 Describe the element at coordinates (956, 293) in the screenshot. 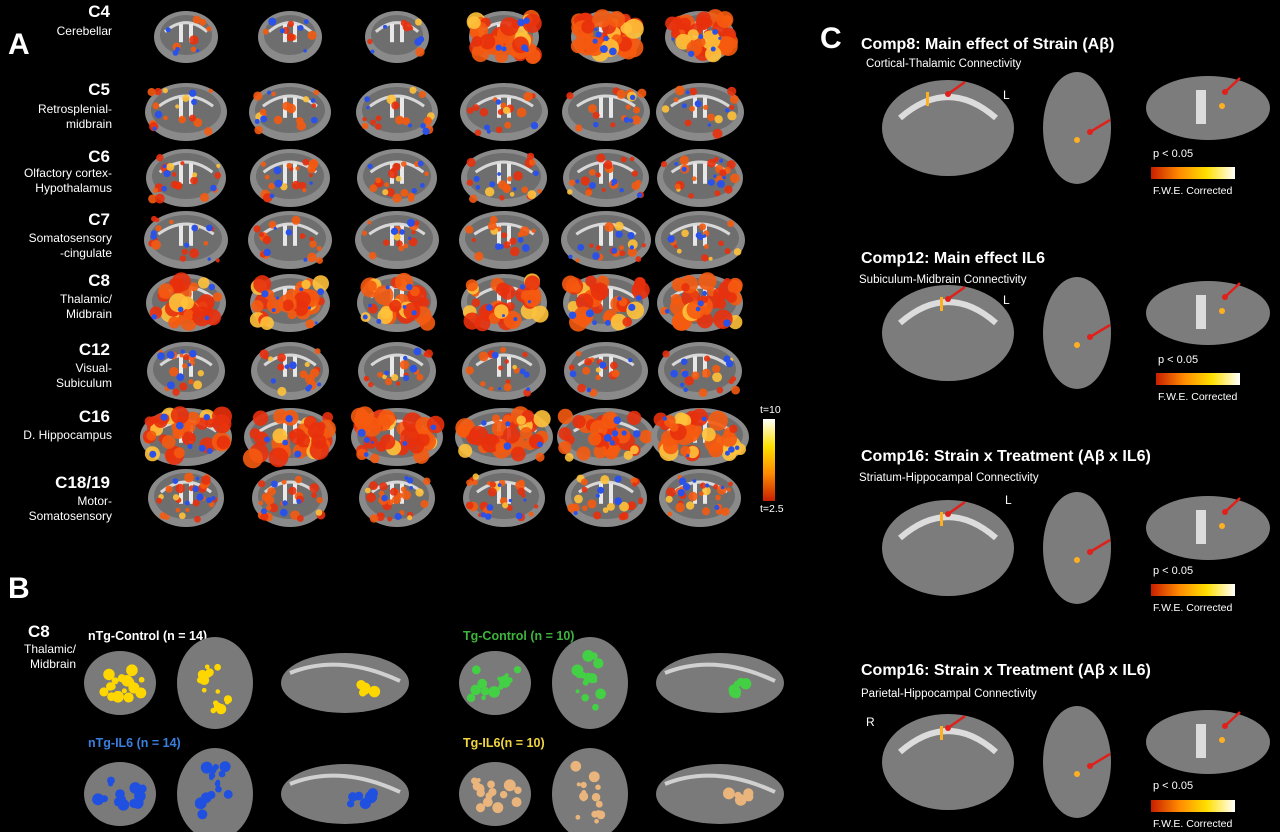

I see `pointer-arrow` at that location.